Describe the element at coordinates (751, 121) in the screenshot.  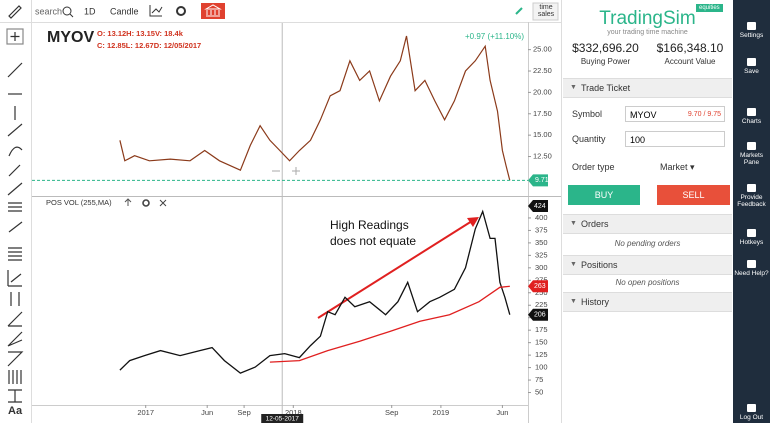
I see `sidebar-label: Charts` at that location.